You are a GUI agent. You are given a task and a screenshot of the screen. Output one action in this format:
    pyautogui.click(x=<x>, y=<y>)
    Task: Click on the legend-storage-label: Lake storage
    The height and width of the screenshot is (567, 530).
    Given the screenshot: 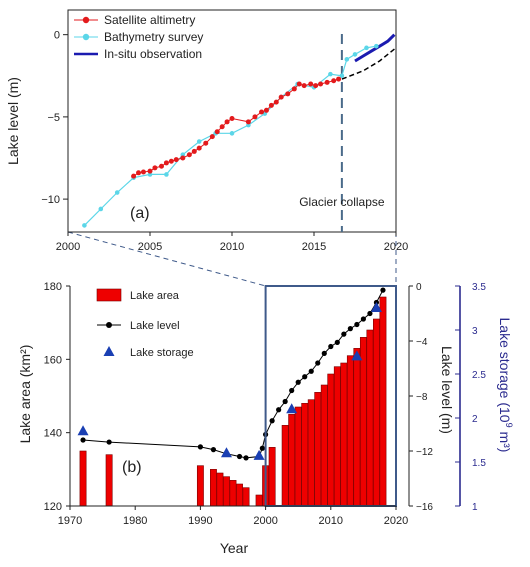 What is the action you would take?
    pyautogui.click(x=162, y=353)
    